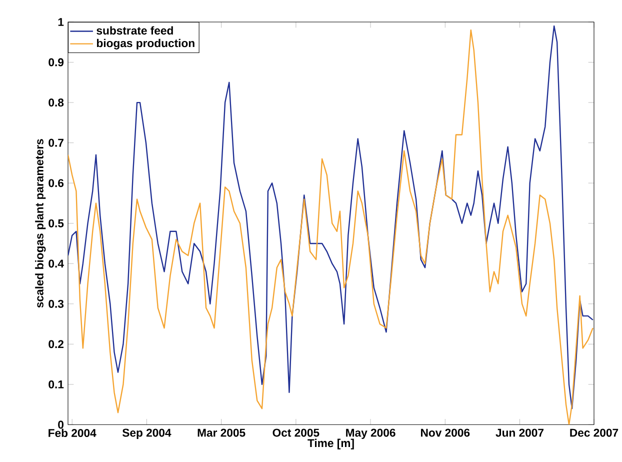 The height and width of the screenshot is (462, 622). Describe the element at coordinates (40, 223) in the screenshot. I see `y-axis-title: scaled biogas plant parameters` at that location.